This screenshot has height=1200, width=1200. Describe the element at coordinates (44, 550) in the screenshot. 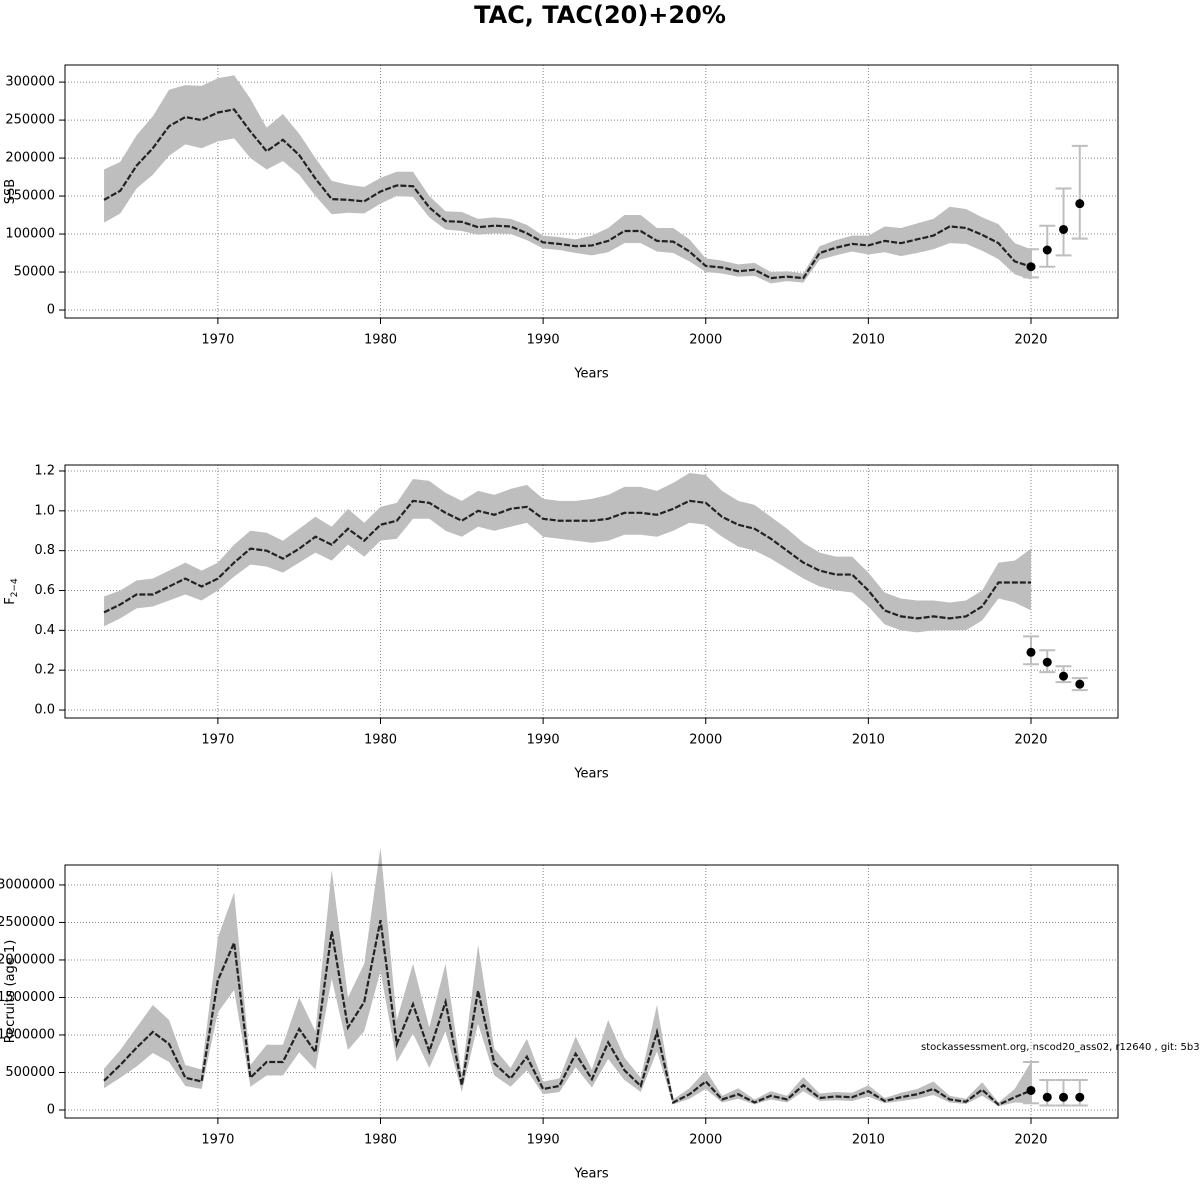

I see `y-tick-label: 0.8` at that location.